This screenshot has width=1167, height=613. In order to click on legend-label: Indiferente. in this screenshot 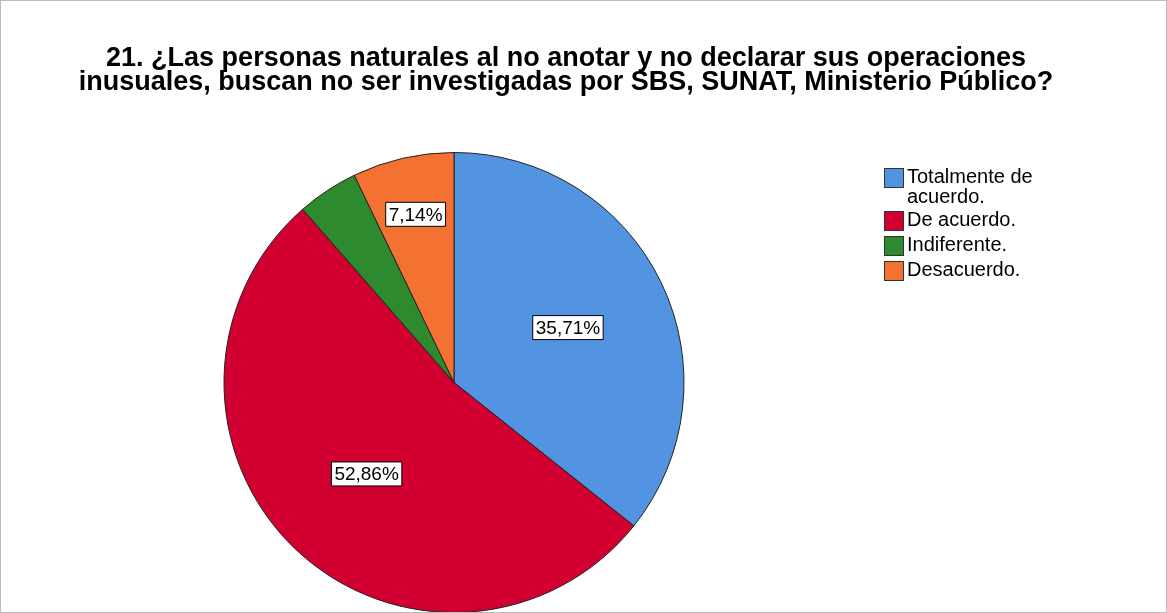, I will do `click(958, 244)`.